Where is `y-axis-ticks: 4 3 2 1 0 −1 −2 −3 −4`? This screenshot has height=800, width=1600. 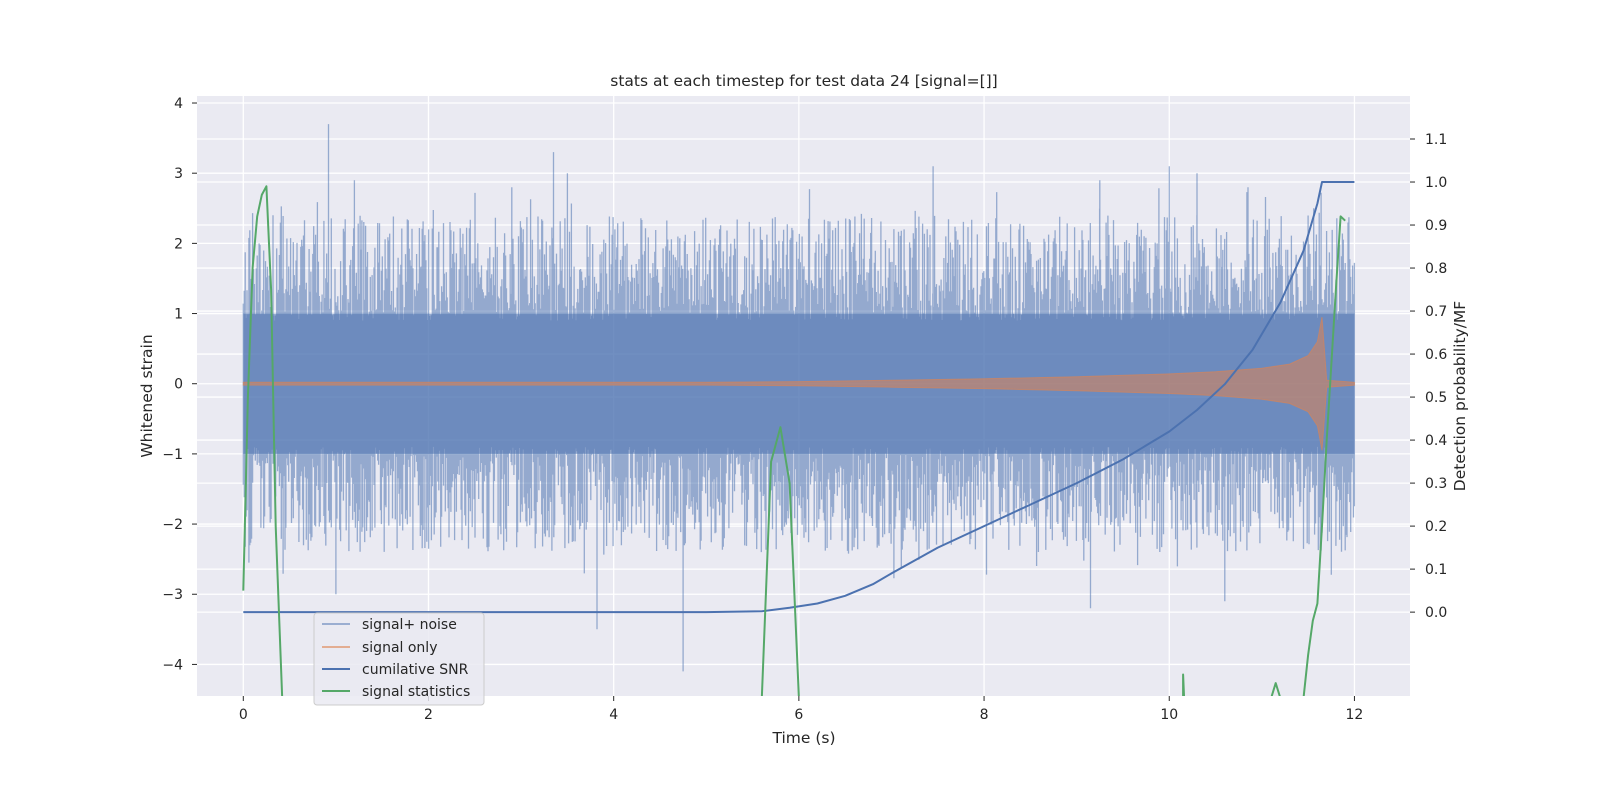
y-axis-ticks: 4 3 2 1 0 −1 −2 −3 −4 is located at coordinates (179, 384).